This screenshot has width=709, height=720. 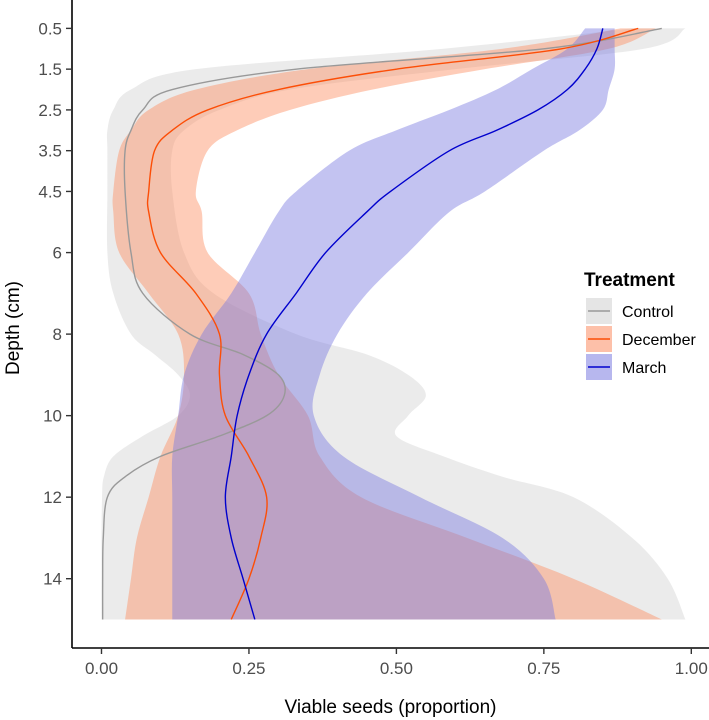 What do you see at coordinates (50, 191) in the screenshot?
I see `y-tick-label: 4.5` at bounding box center [50, 191].